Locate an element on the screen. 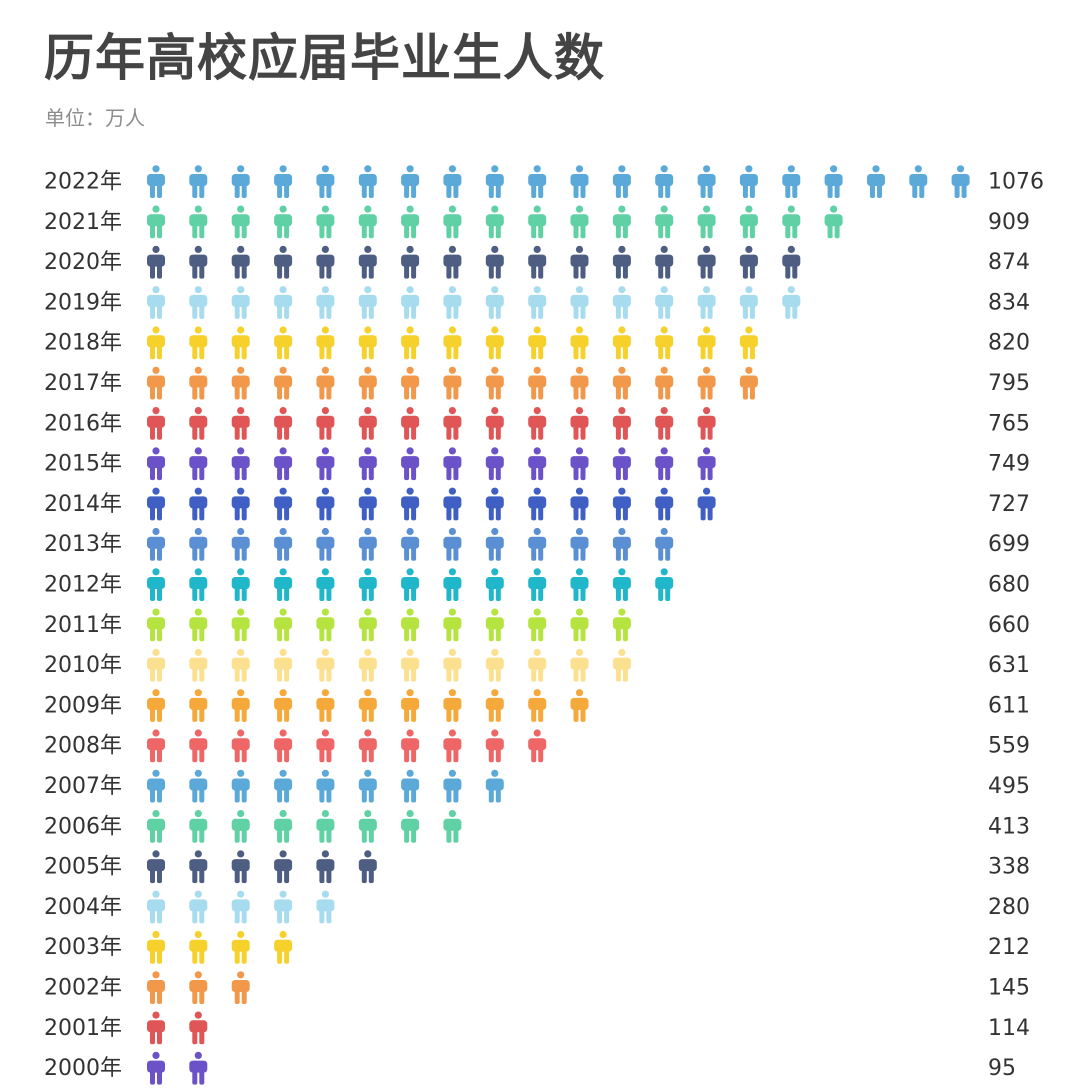 This screenshot has height=1089, width=1080. pictogram-row: 2000年 95 is located at coordinates (530, 1068).